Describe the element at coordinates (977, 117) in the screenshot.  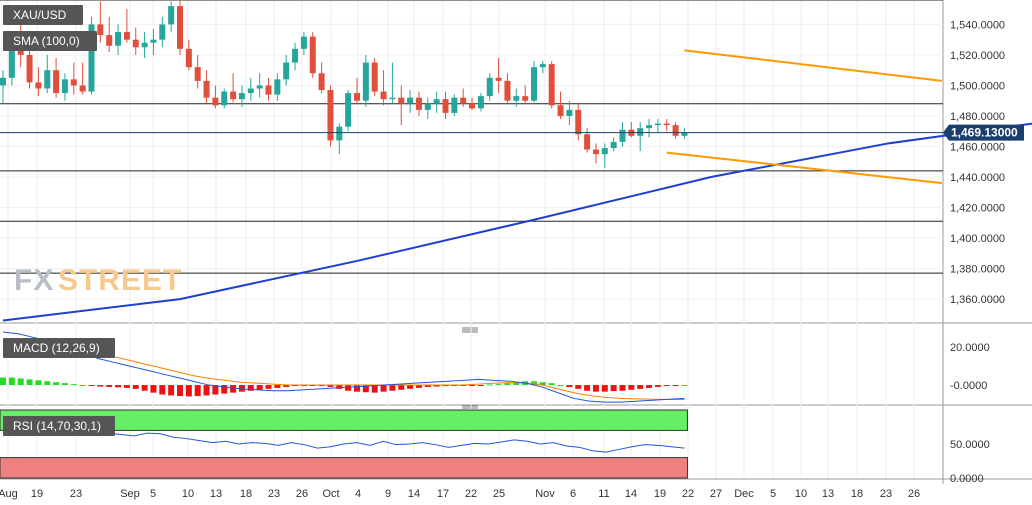
I see `y-tick-label: 1,480.0000` at that location.